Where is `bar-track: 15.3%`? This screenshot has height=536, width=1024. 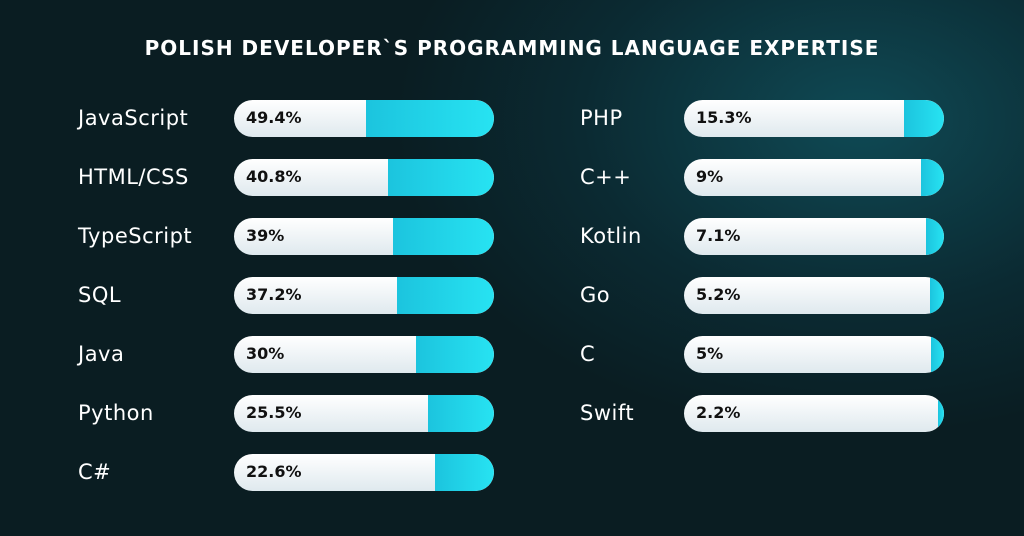 bar-track: 15.3% is located at coordinates (814, 118).